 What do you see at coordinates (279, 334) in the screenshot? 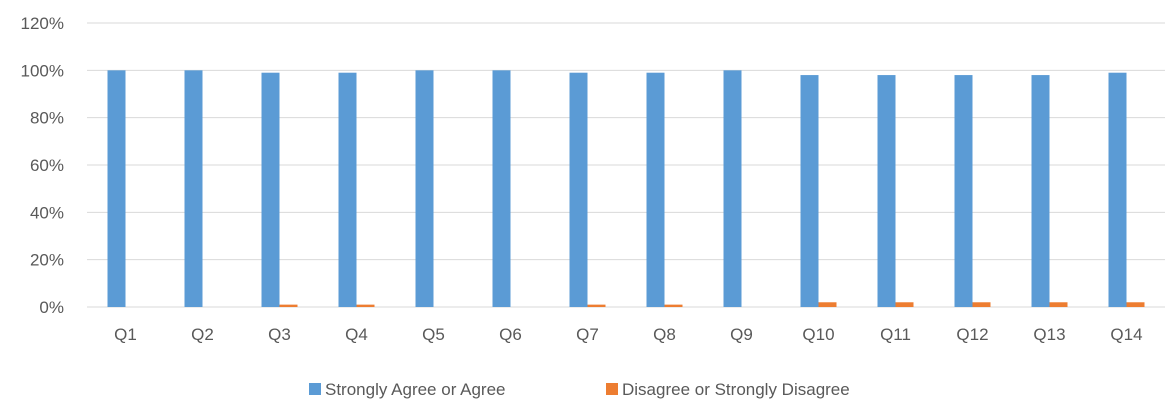
I see `x-tick-label: Q3` at bounding box center [279, 334].